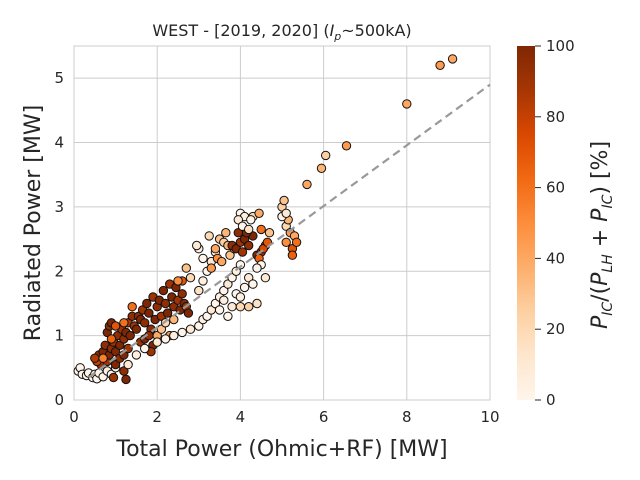 The image size is (640, 480). I want to click on y-tick-label: 3, so click(59, 207).